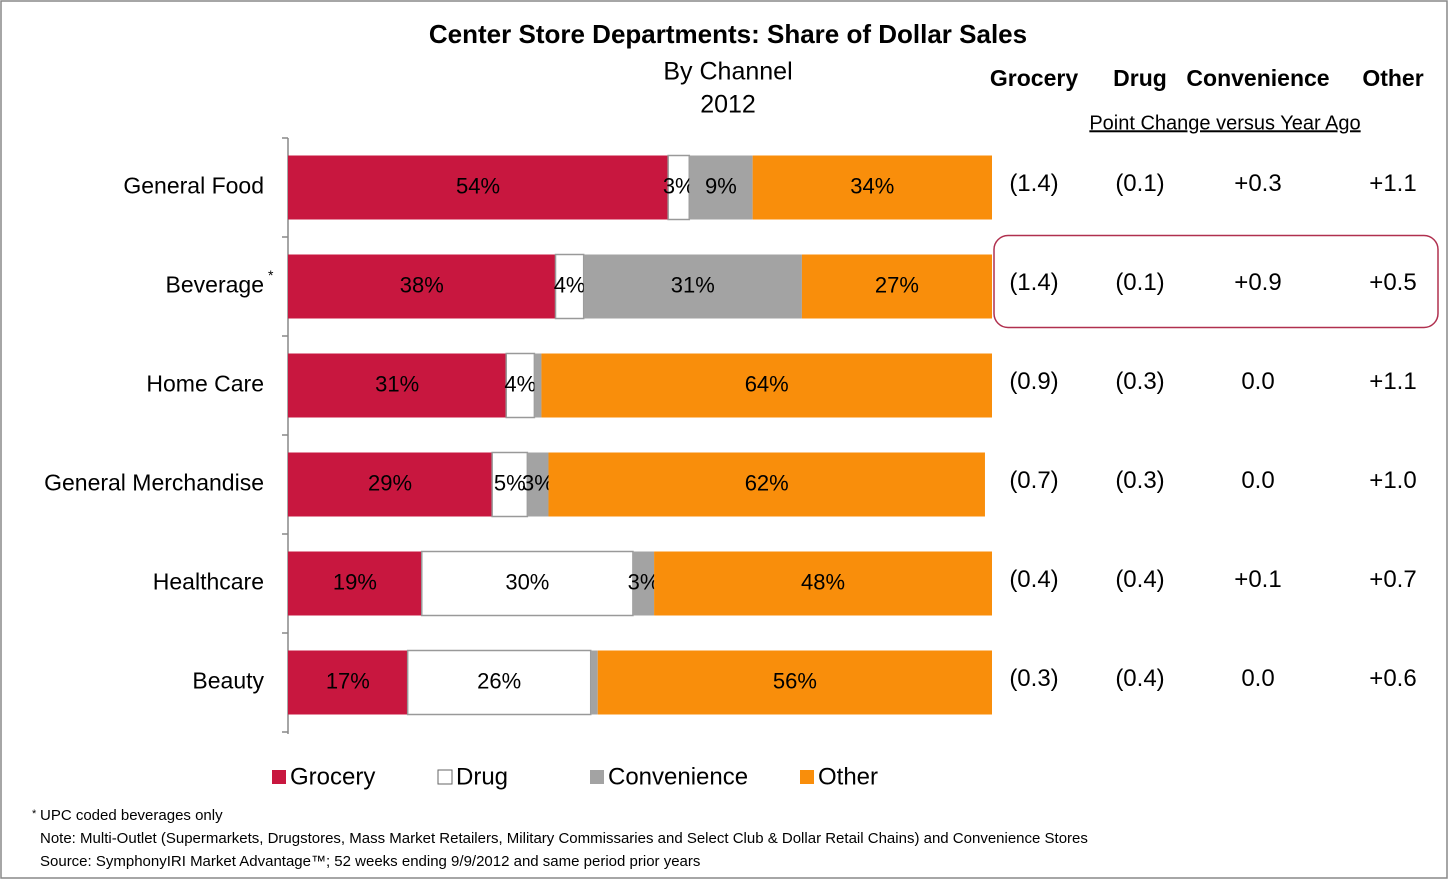 The width and height of the screenshot is (1449, 880). I want to click on data-label: 27%, so click(897, 284).